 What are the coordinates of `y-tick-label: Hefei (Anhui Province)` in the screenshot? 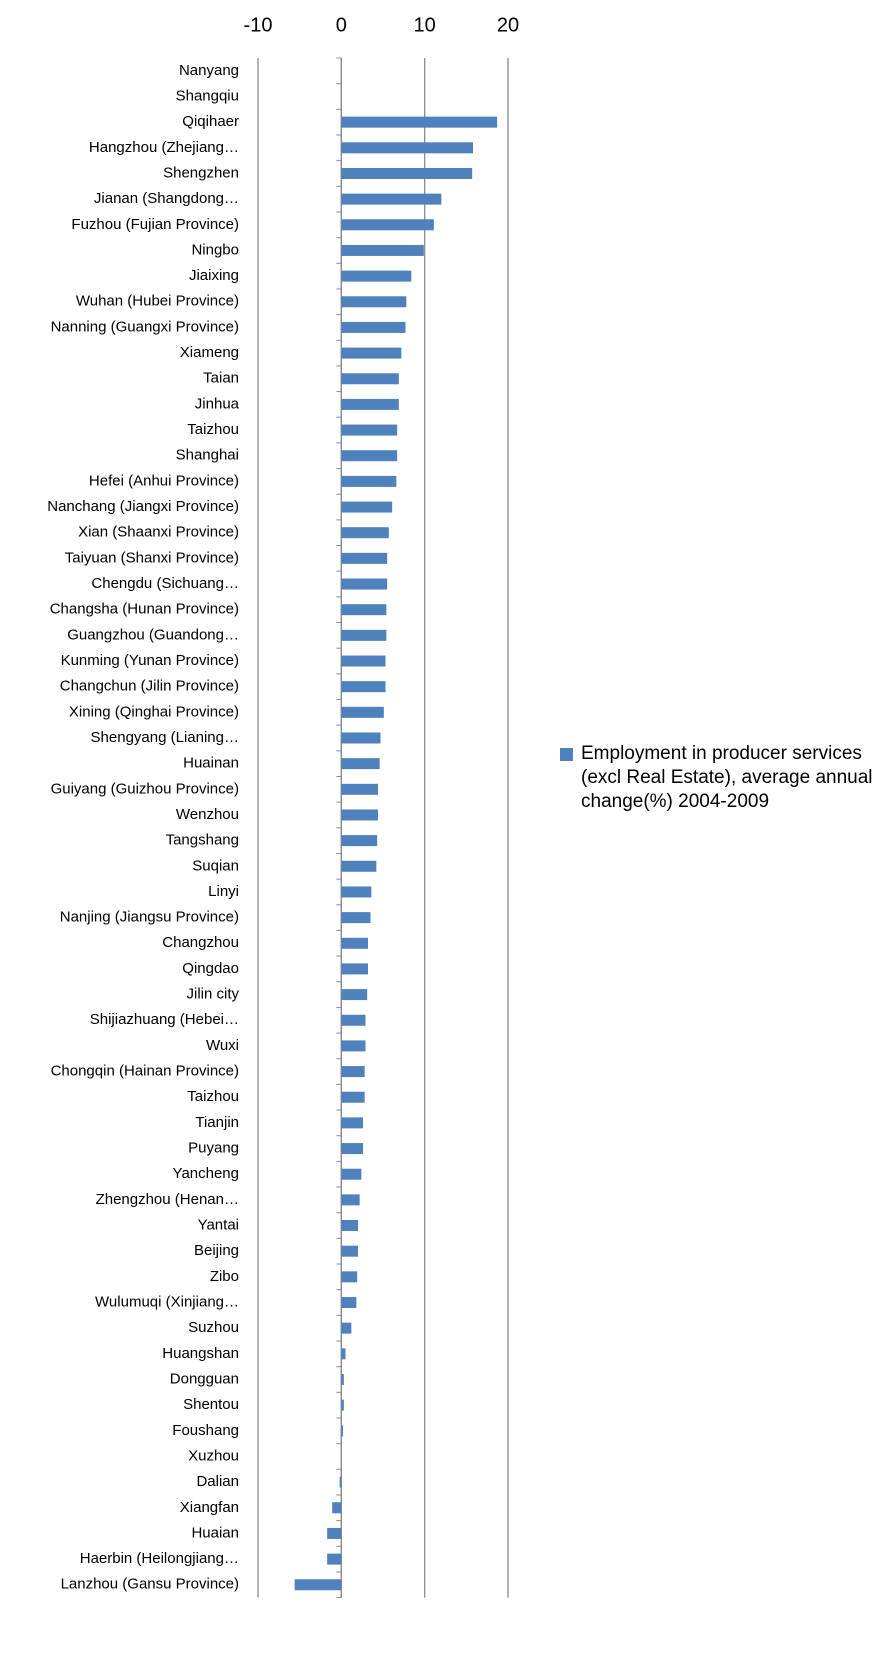 It's located at (164, 480).